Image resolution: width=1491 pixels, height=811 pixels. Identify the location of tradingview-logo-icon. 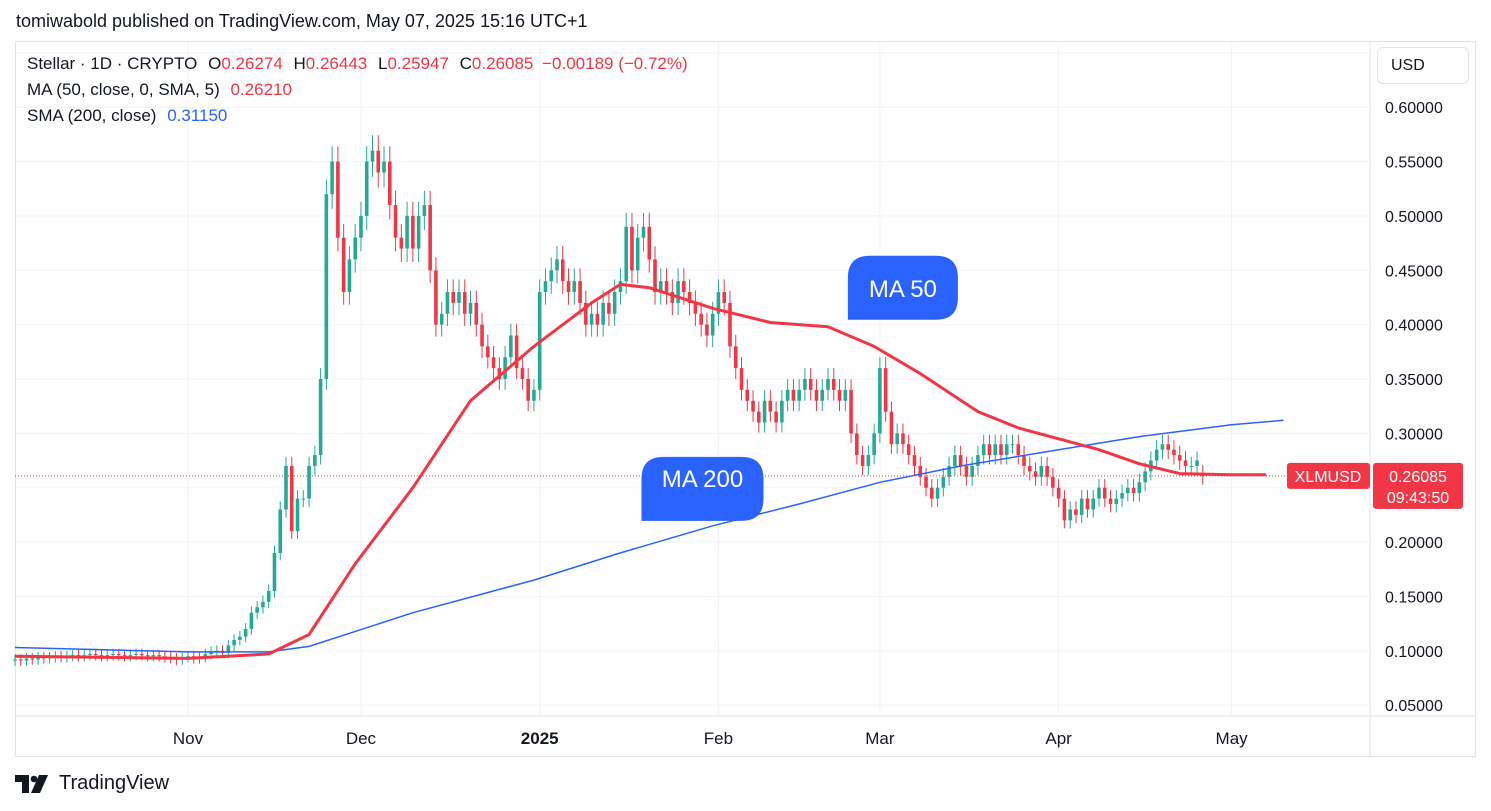
(31, 783).